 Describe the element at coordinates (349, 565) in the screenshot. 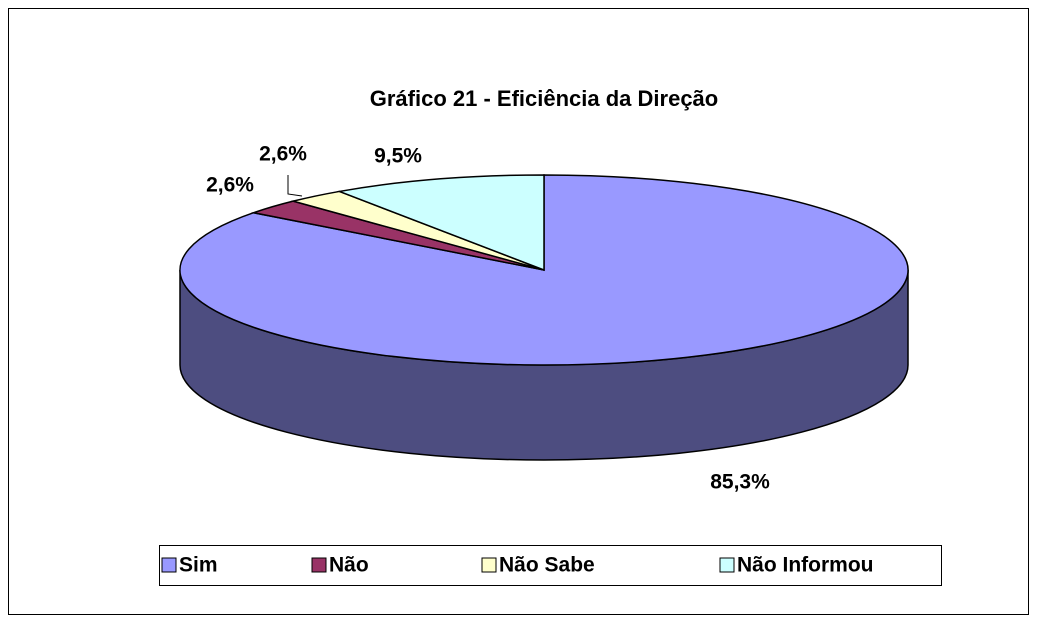

I see `legend-label: Não` at that location.